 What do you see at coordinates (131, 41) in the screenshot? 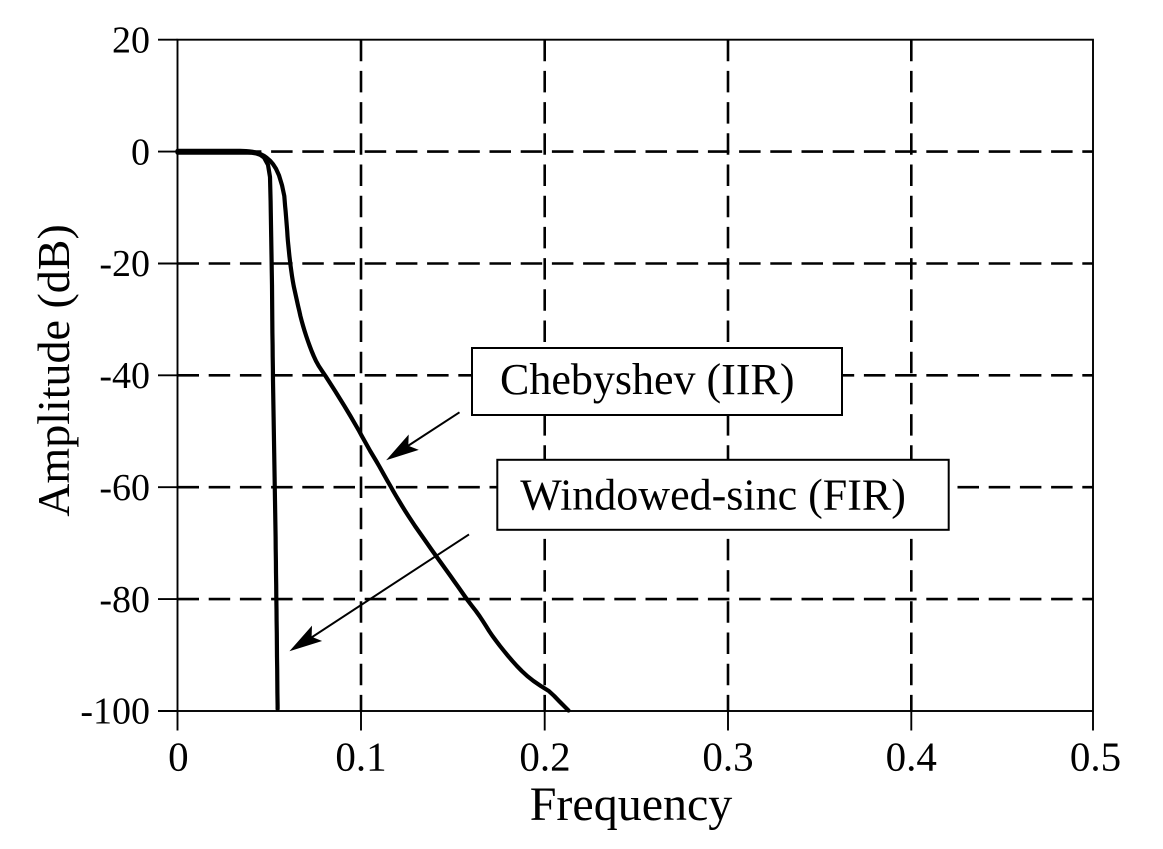
I see `svg-text: 20` at bounding box center [131, 41].